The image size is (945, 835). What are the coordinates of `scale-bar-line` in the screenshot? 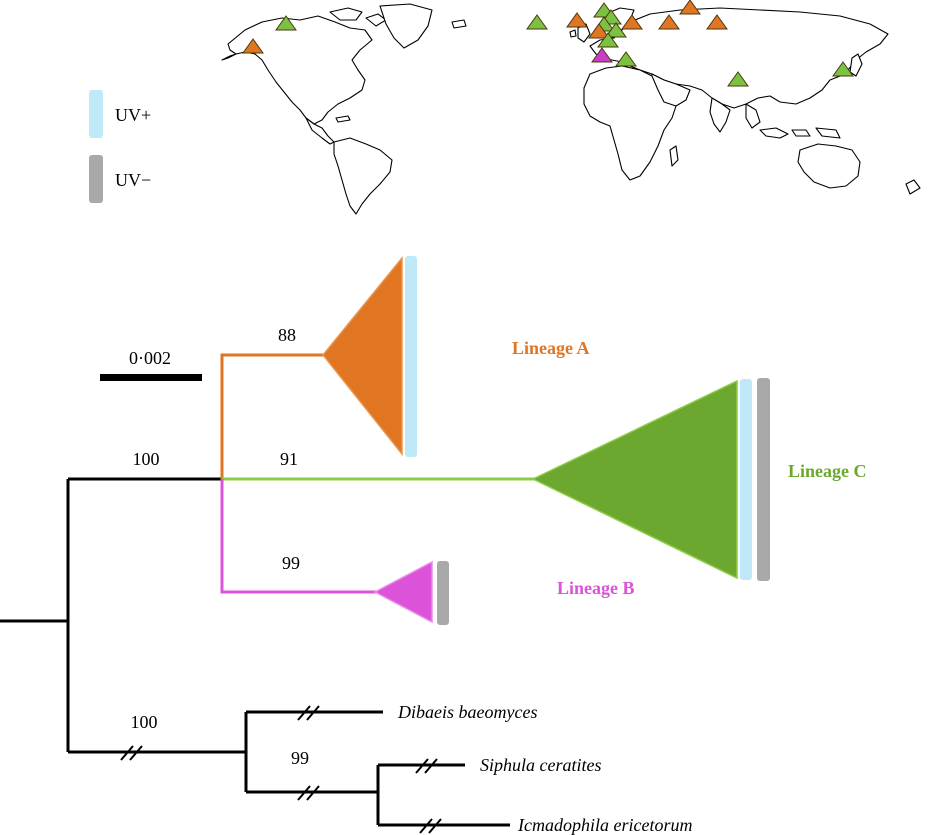 It's located at (151, 377).